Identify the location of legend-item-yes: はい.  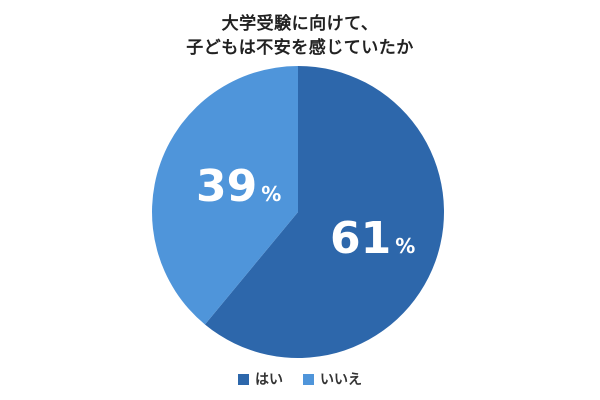
(260, 379).